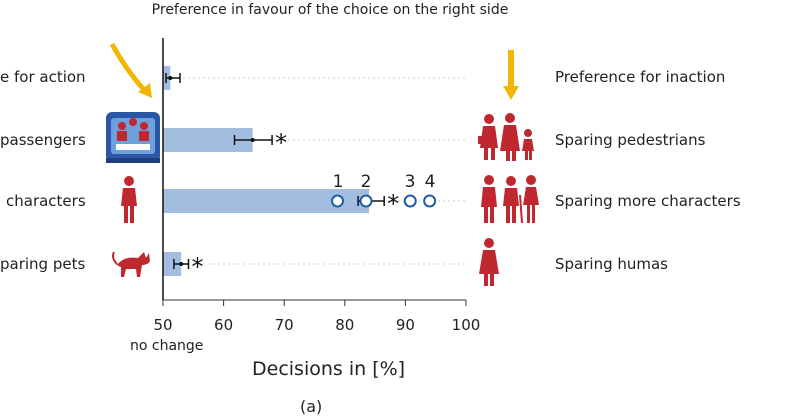  I want to click on figure-caption: (a), so click(311, 406).